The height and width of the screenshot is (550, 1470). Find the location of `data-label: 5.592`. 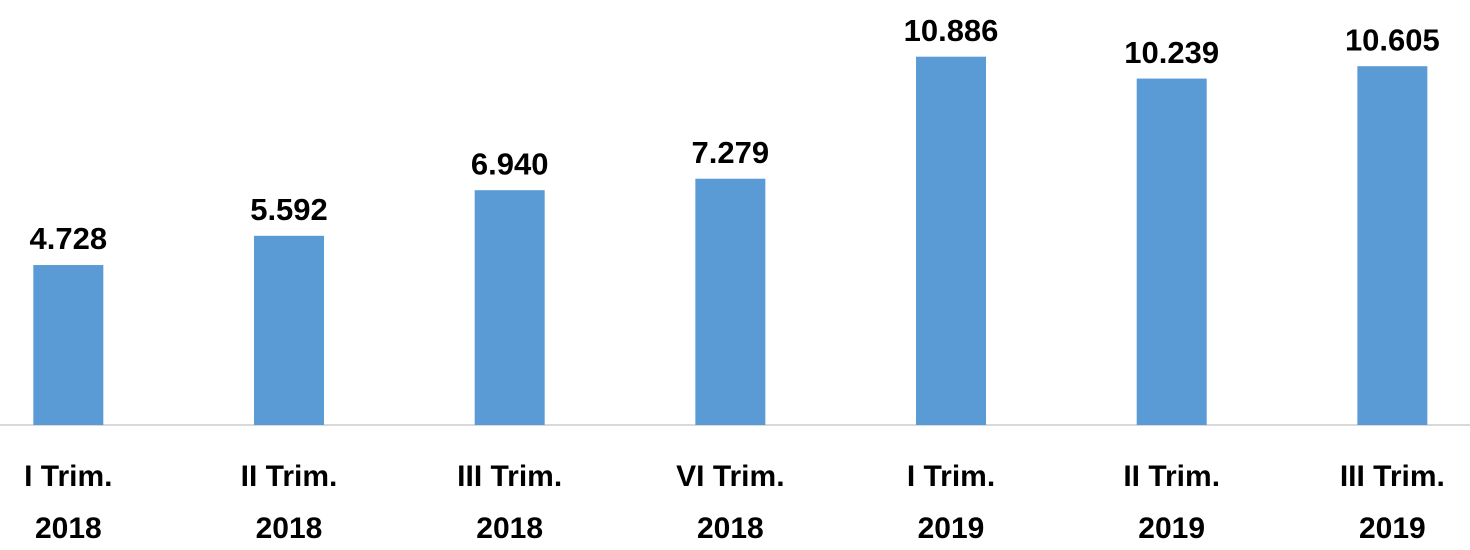

data-label: 5.592 is located at coordinates (289, 209).